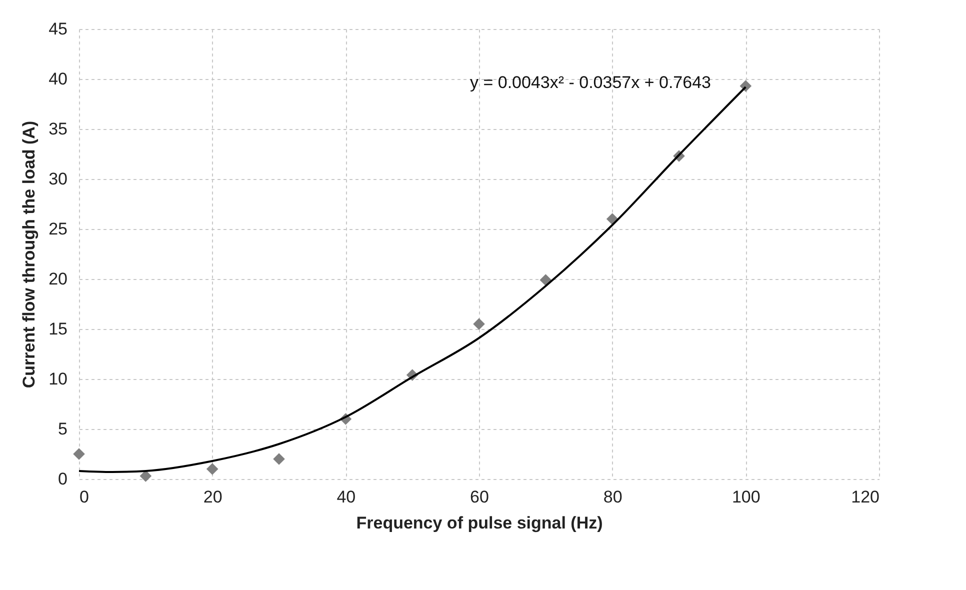 This screenshot has height=590, width=966. What do you see at coordinates (63, 429) in the screenshot?
I see `y-tick-label: 5` at bounding box center [63, 429].